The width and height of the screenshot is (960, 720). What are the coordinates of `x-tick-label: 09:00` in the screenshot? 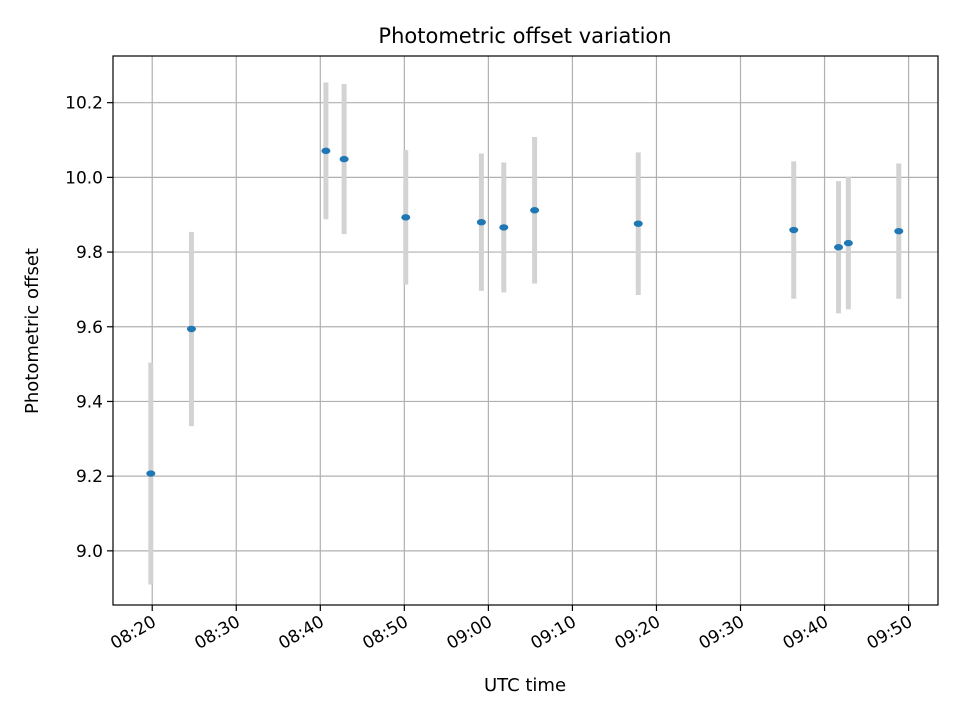 It's located at (469, 633).